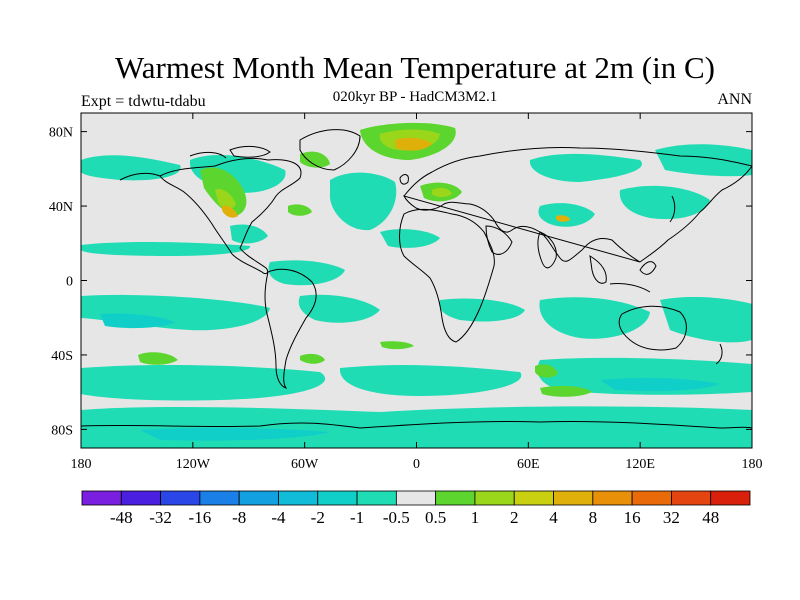 The height and width of the screenshot is (600, 800). Describe the element at coordinates (414, 517) in the screenshot. I see `colorbar-labels: -48 -32 -16 -8 -4 -2 -1 -0.5 0.5 1 2 4 8 16 32 48` at that location.